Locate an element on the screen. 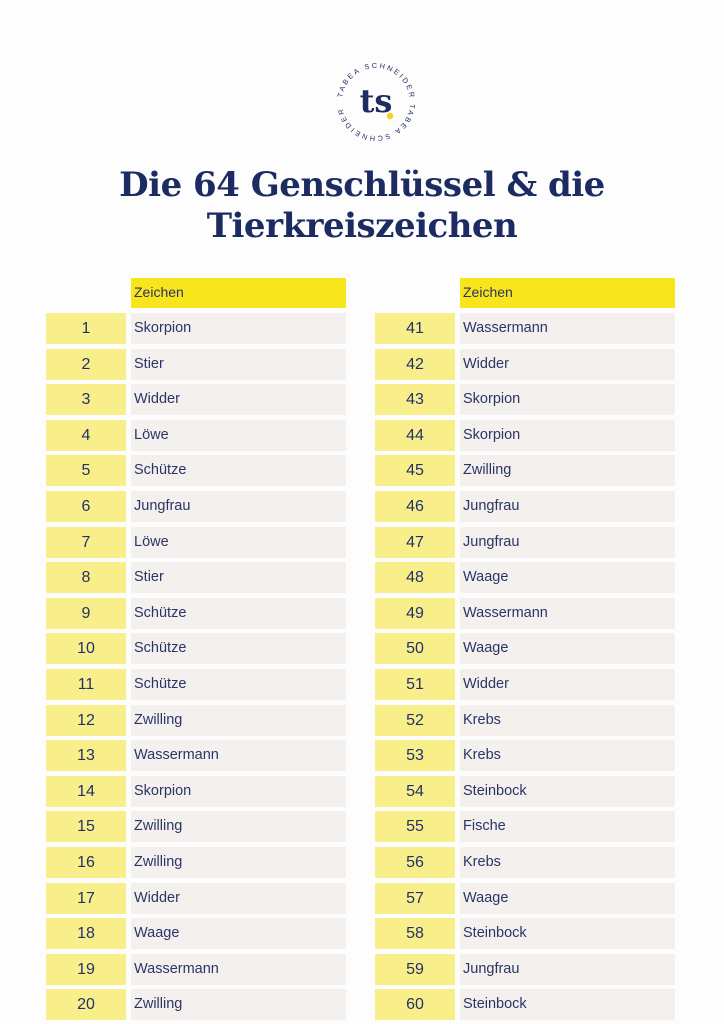 The image size is (724, 1024). gene-key-number: 59 is located at coordinates (415, 969).